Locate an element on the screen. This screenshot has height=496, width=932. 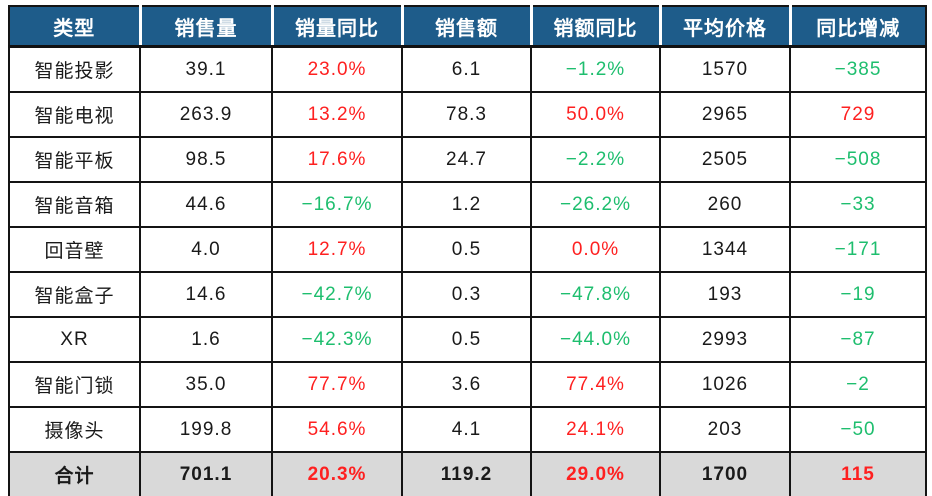
column-header: 平均价格 is located at coordinates (724, 27).